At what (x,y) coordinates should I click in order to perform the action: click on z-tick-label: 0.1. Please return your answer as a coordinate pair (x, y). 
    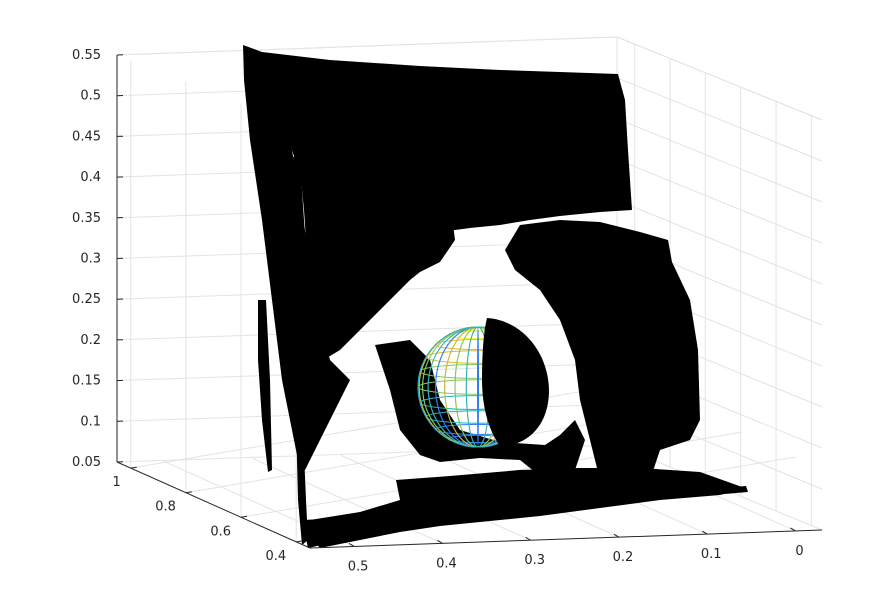
    Looking at the image, I should click on (90, 421).